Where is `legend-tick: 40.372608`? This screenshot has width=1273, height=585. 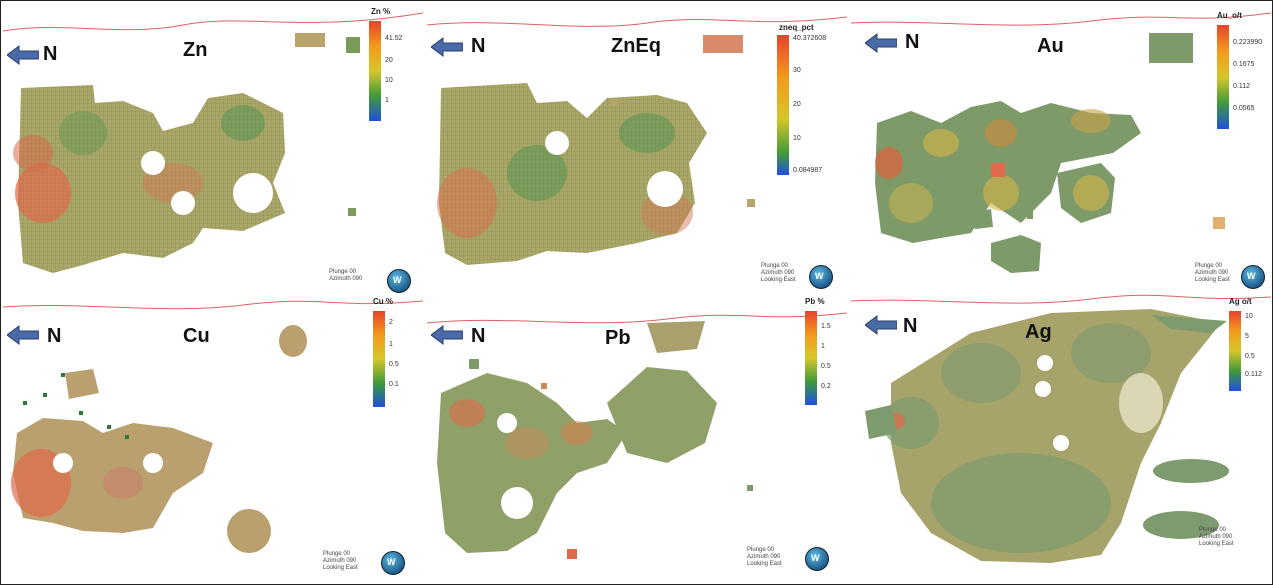 legend-tick: 40.372608 is located at coordinates (810, 38).